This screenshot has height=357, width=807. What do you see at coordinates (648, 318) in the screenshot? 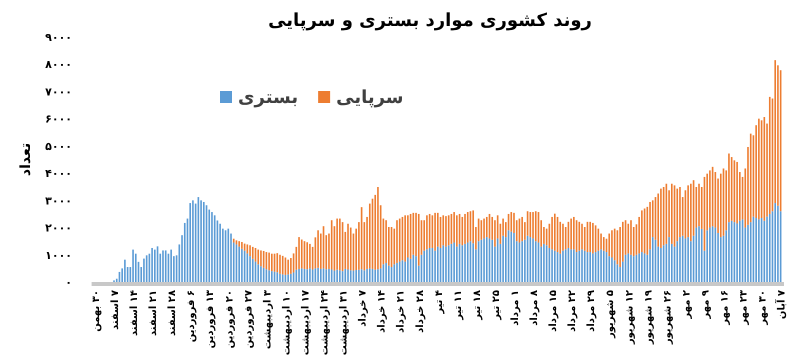
I see `x-tick-label: ۱۹ شهریور` at bounding box center [648, 318].